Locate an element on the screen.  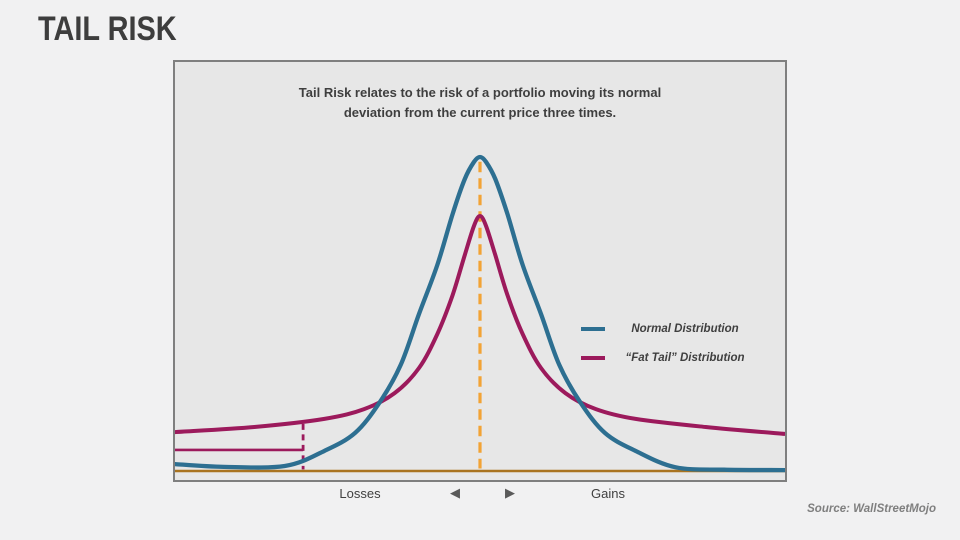
gains-label: Gains is located at coordinates (608, 493).